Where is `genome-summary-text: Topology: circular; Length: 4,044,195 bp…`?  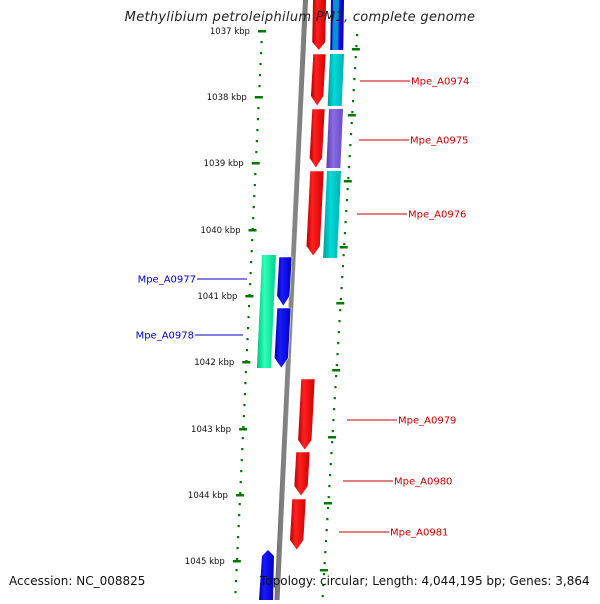
genome-summary-text: Topology: circular; Length: 4,044,195 bp… is located at coordinates (425, 581).